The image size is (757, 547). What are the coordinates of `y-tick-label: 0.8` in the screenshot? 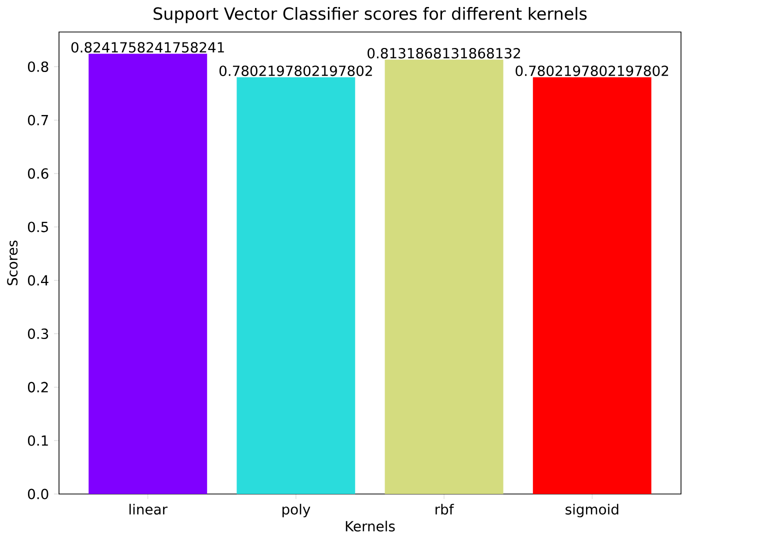 It's located at (38, 66).